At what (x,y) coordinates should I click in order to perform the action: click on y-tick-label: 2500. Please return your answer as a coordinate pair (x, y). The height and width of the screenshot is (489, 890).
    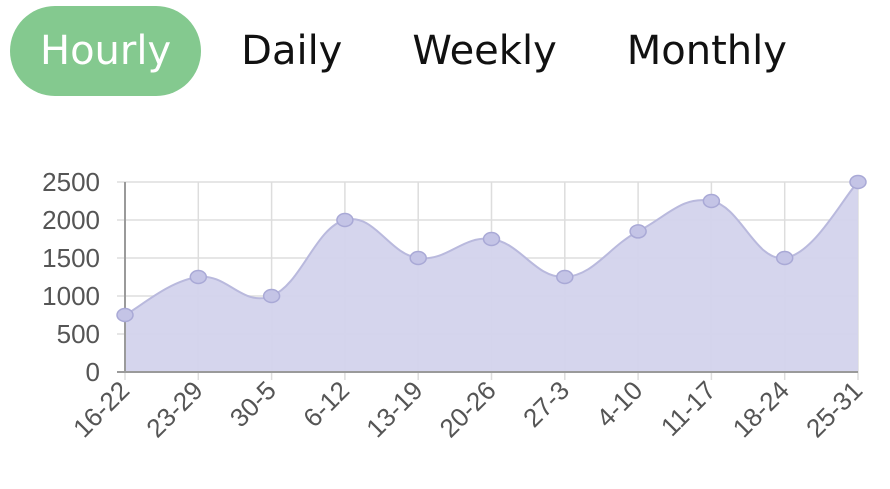
    Looking at the image, I should click on (71, 182).